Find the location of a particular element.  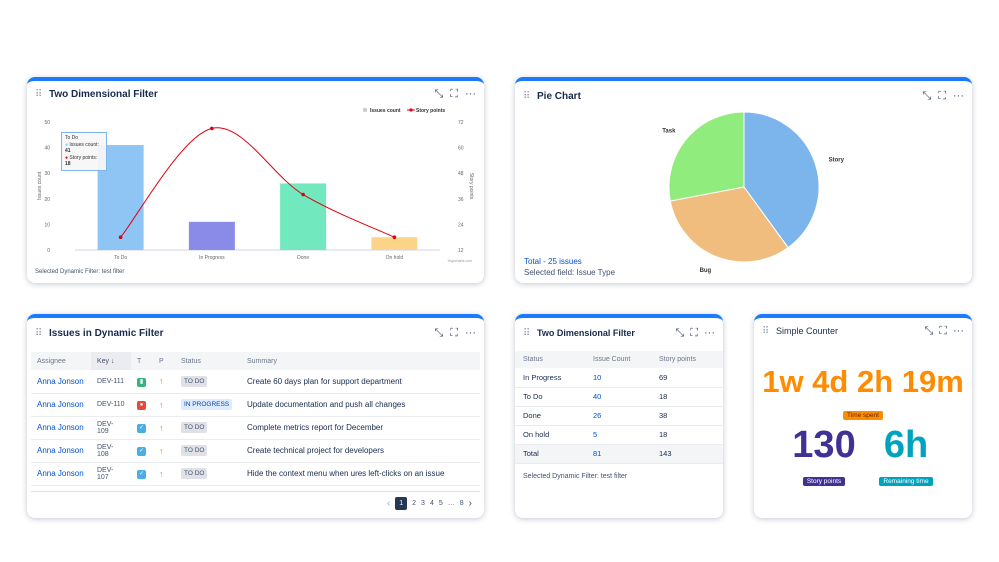

column-key: Key ↓ is located at coordinates (111, 361).